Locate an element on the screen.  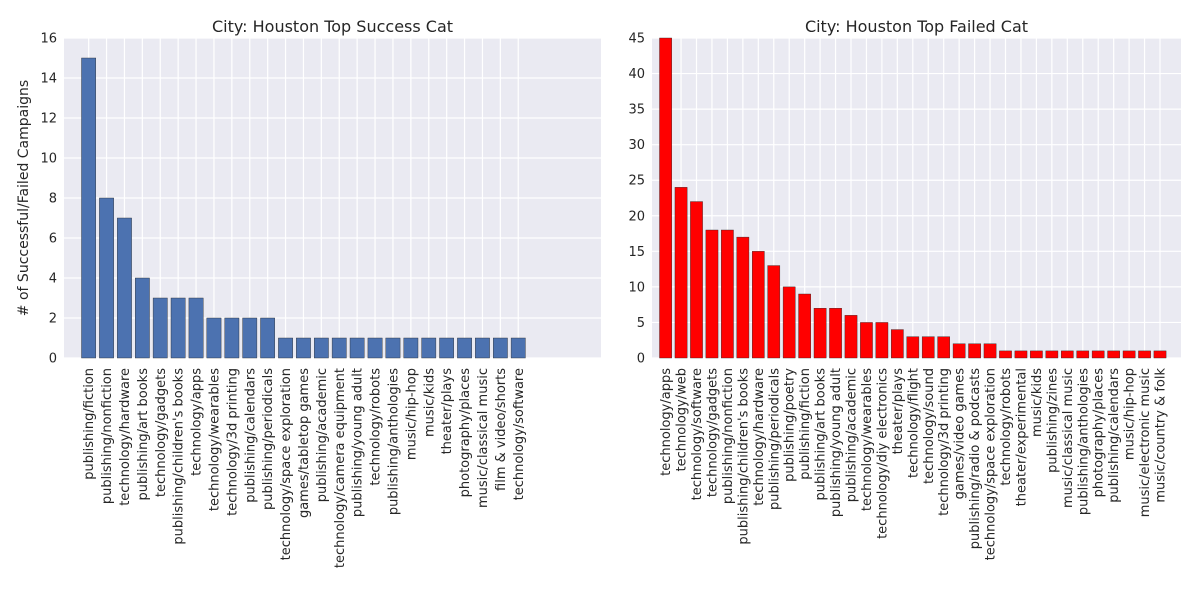
x-tick-label: theater/experimental is located at coordinates (1021, 437).